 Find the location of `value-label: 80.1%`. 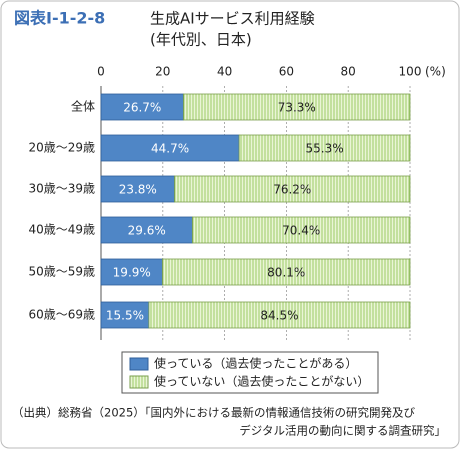

value-label: 80.1% is located at coordinates (286, 273).